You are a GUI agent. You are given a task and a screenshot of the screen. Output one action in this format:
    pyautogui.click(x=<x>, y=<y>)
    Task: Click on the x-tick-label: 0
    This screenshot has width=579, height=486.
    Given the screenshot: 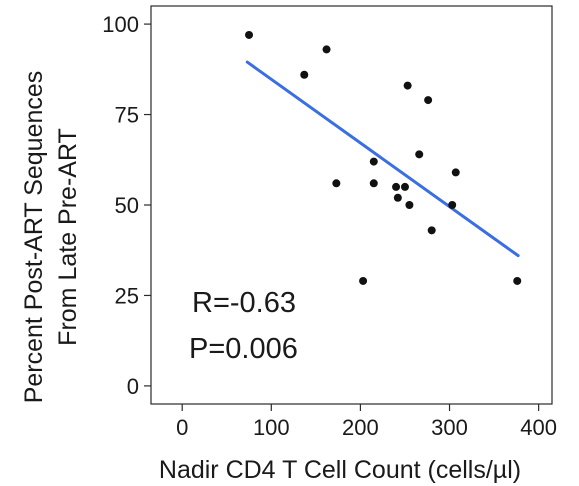 What is the action you would take?
    pyautogui.click(x=182, y=427)
    